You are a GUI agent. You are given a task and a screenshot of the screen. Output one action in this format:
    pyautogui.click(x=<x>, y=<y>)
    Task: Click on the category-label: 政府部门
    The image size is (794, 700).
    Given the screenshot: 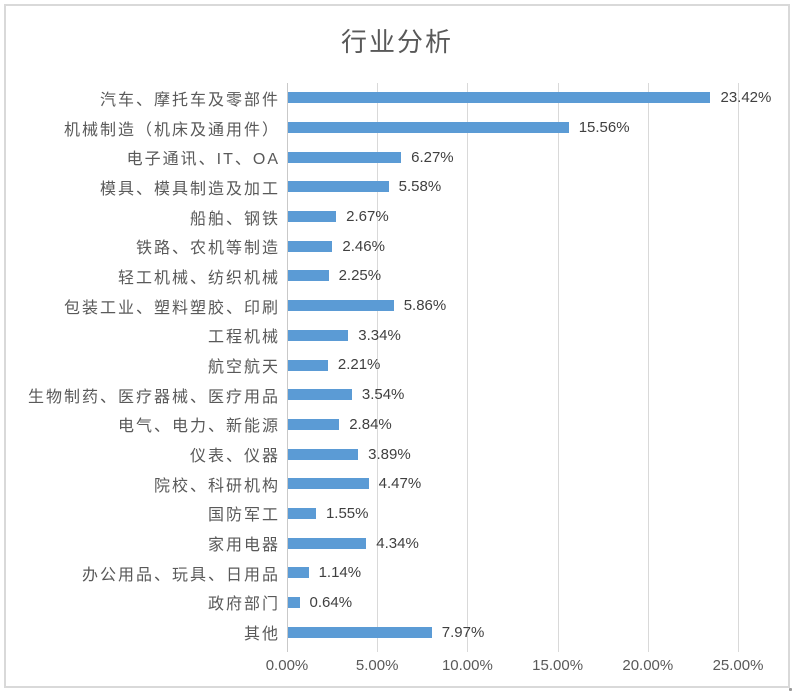 What is the action you would take?
    pyautogui.click(x=243, y=605)
    